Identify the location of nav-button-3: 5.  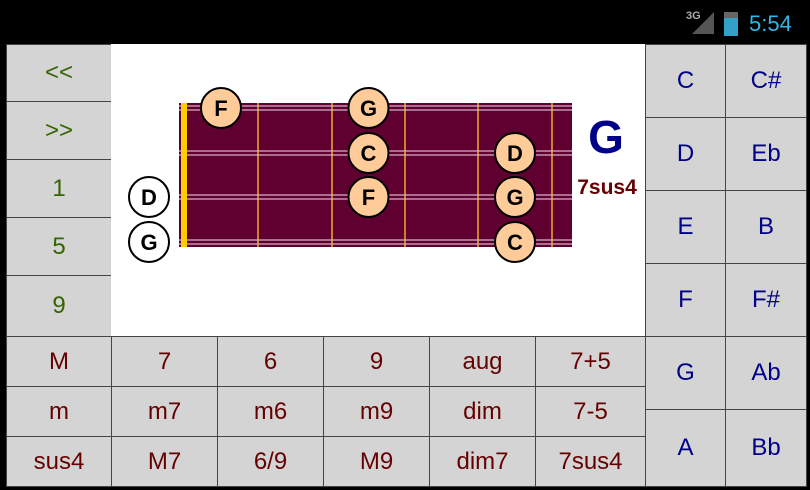
(59, 246).